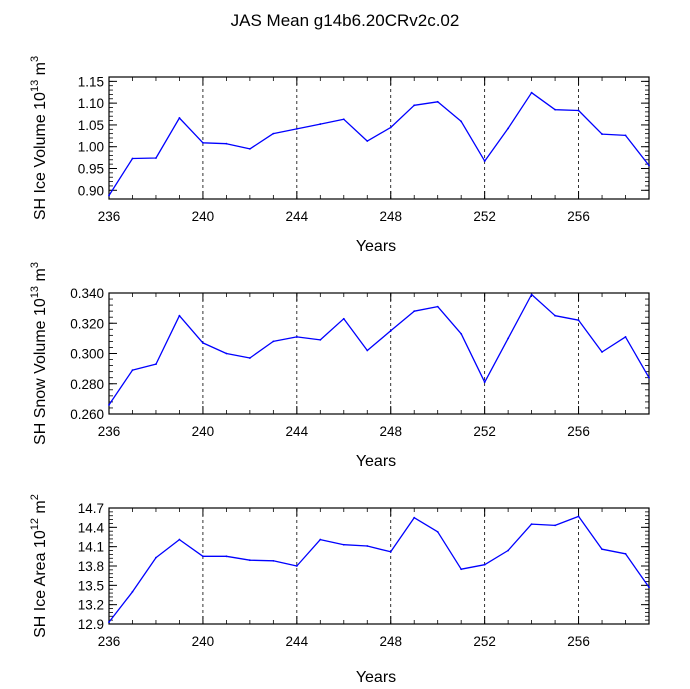 This screenshot has width=690, height=689. I want to click on y-tick-label: 0.90, so click(91, 190).